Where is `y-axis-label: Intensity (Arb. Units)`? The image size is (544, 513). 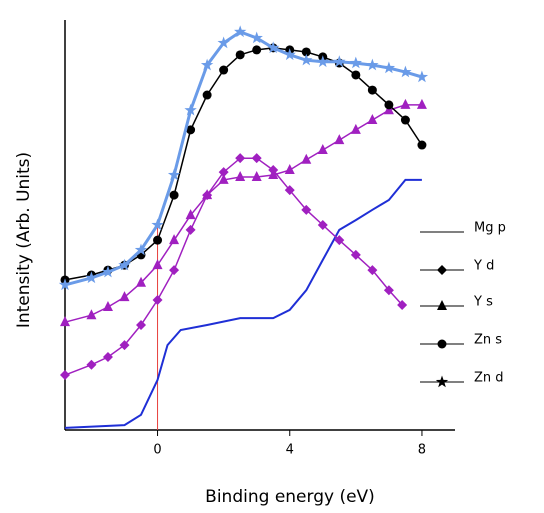
y-axis-label: Intensity (Arb. Units) is located at coordinates (24, 240).